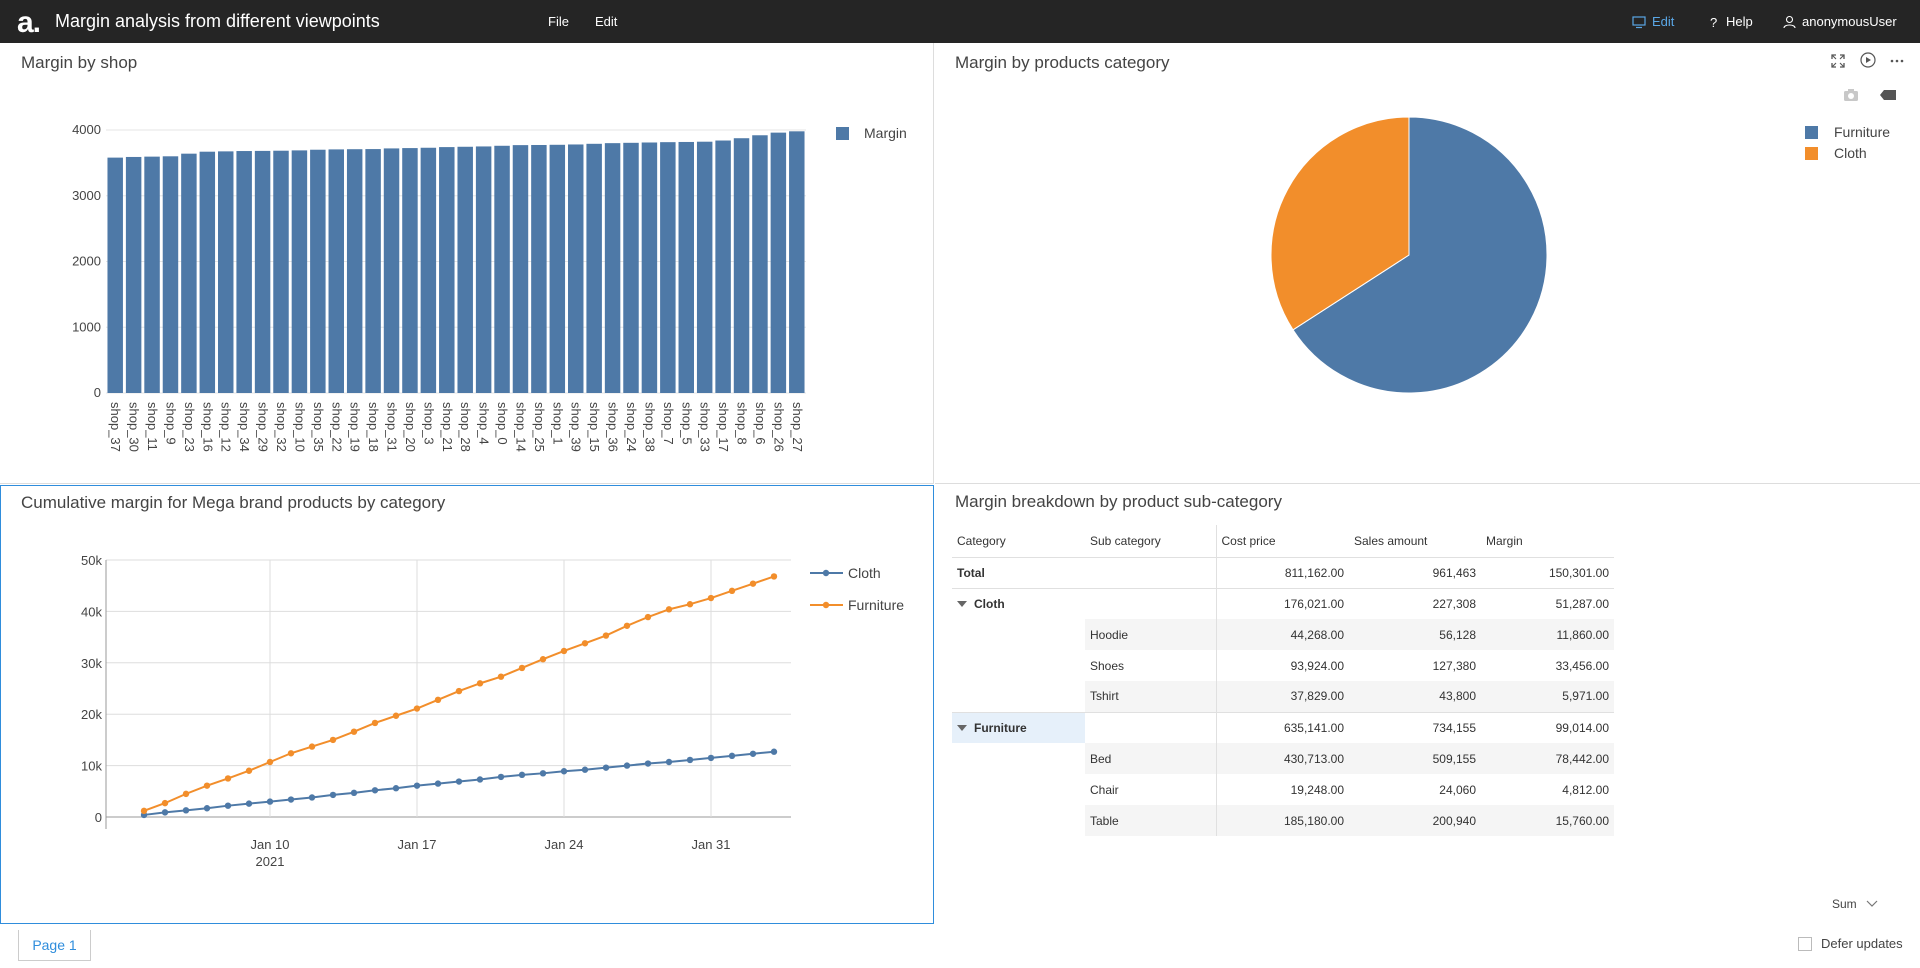 This screenshot has width=1920, height=968. What do you see at coordinates (1730, 22) in the screenshot?
I see `help-button: ? Help` at bounding box center [1730, 22].